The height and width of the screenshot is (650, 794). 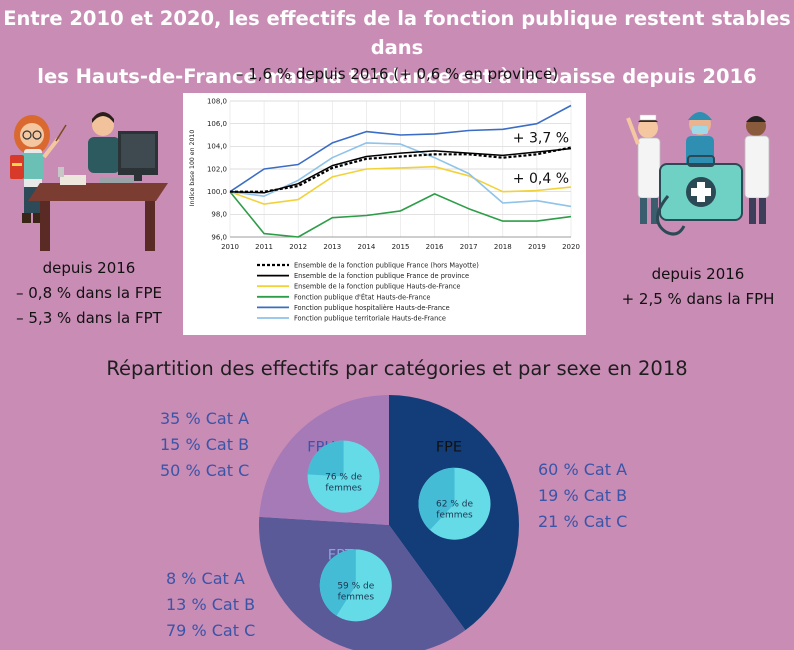 I want to click on fpt-cat-a: 8 % Cat A, so click(x=205, y=578).